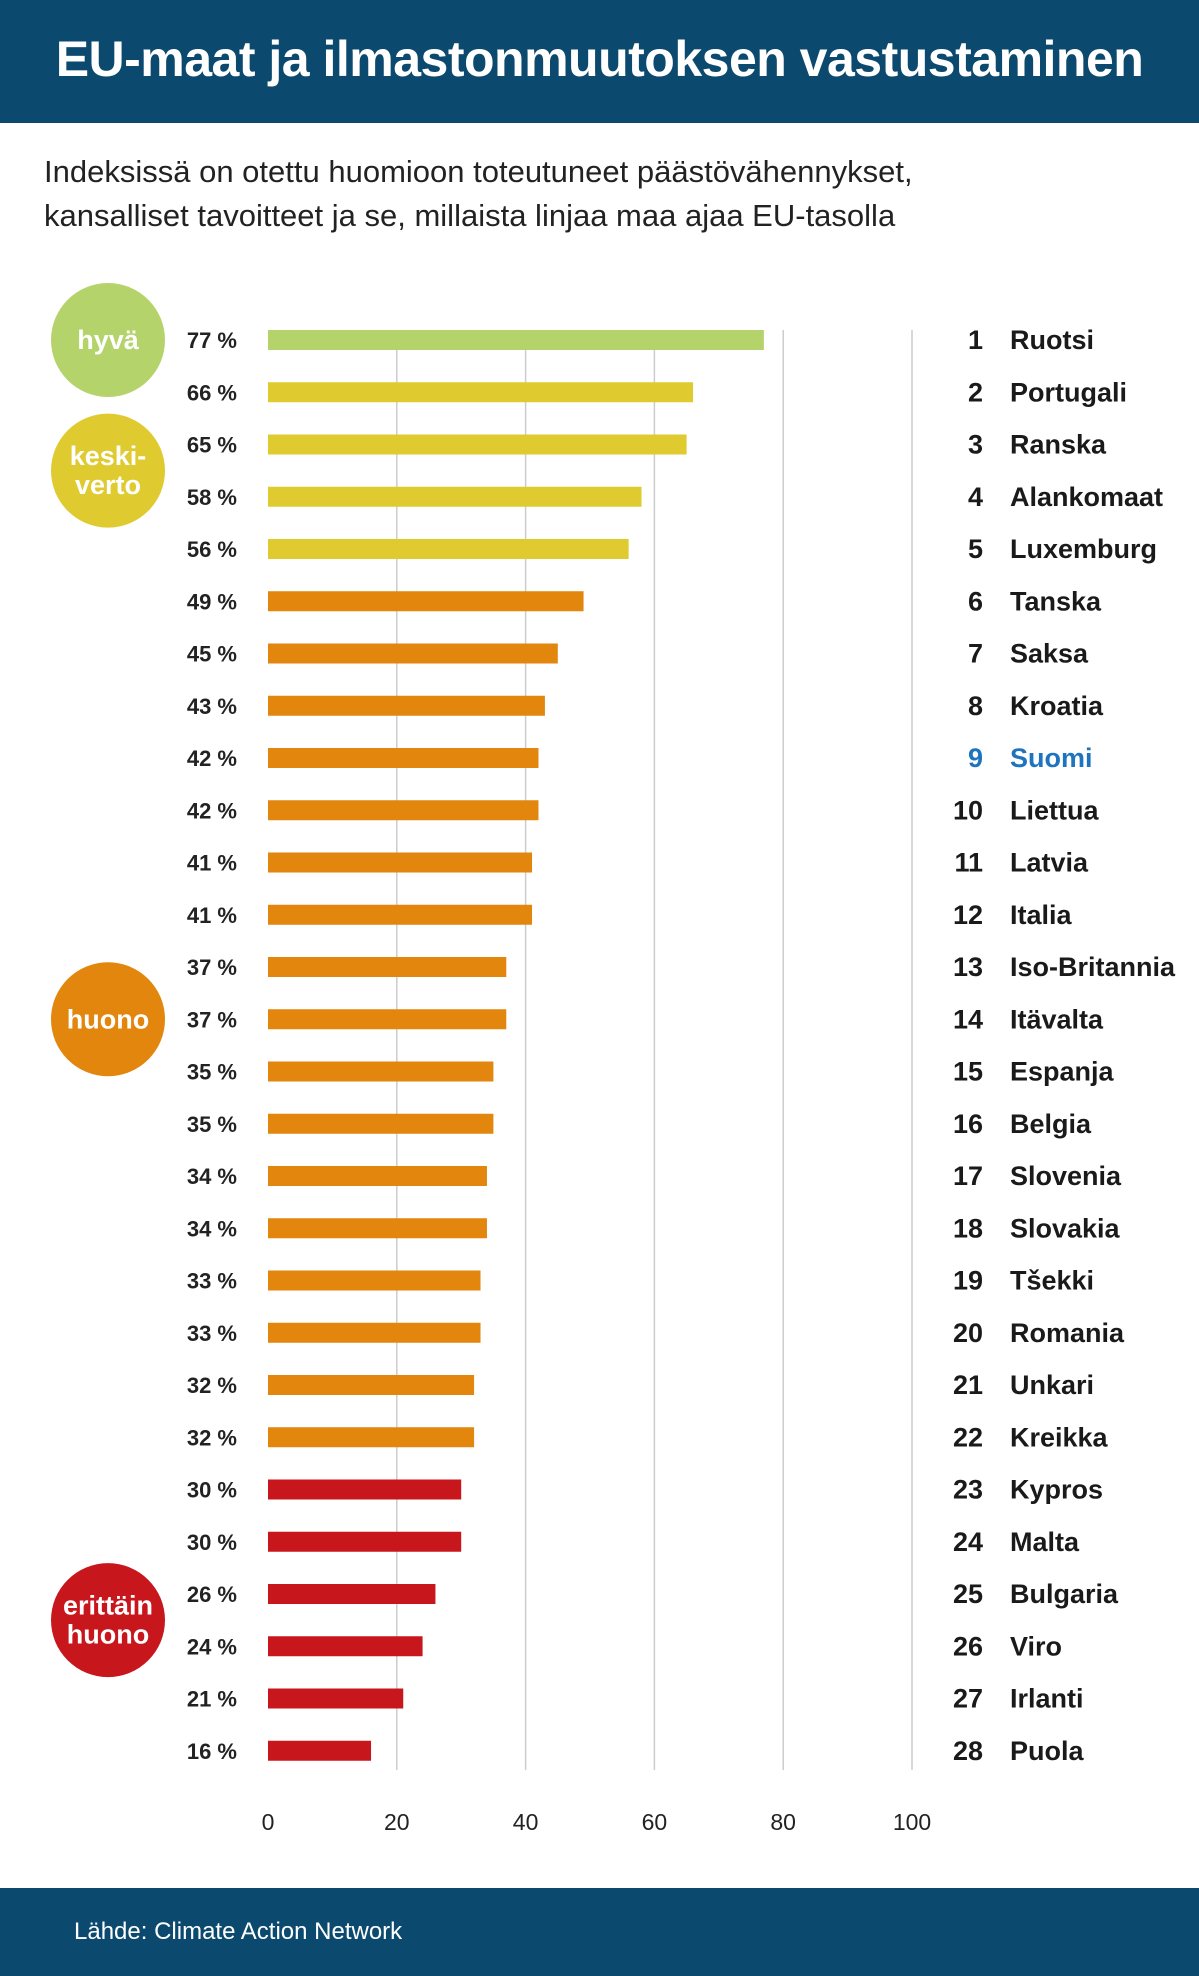 The image size is (1199, 1976). Describe the element at coordinates (212, 863) in the screenshot. I see `bar-value-label: 41 %` at that location.